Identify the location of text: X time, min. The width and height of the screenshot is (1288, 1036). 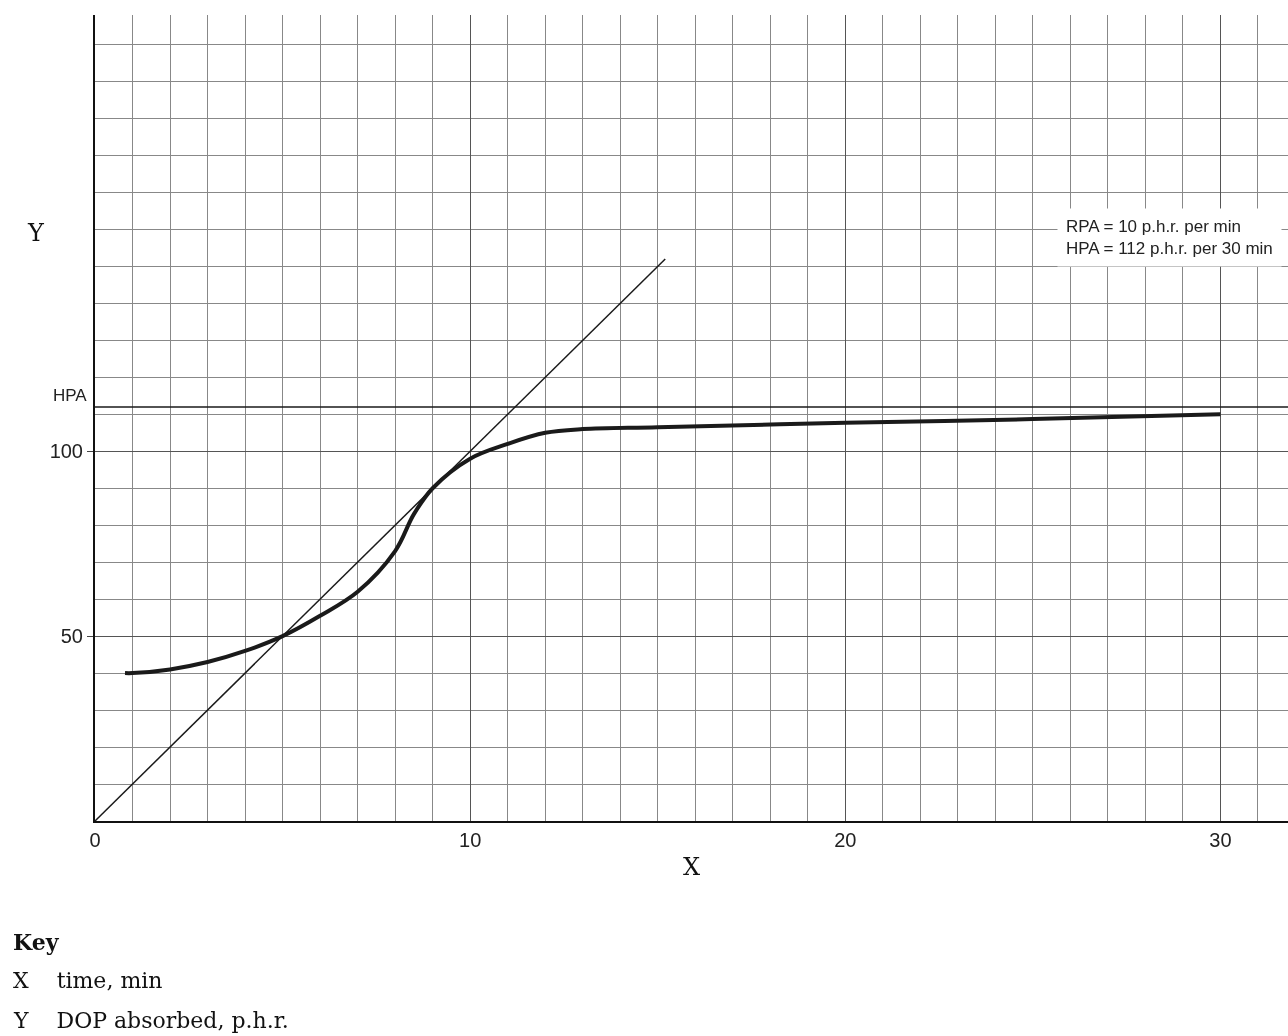
(88, 980).